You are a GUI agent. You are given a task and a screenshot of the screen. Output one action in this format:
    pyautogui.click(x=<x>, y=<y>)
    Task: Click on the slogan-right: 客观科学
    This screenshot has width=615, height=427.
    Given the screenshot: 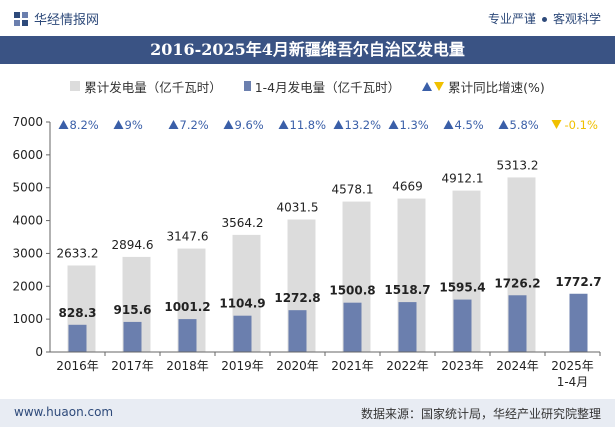 What is the action you would take?
    pyautogui.click(x=576, y=19)
    